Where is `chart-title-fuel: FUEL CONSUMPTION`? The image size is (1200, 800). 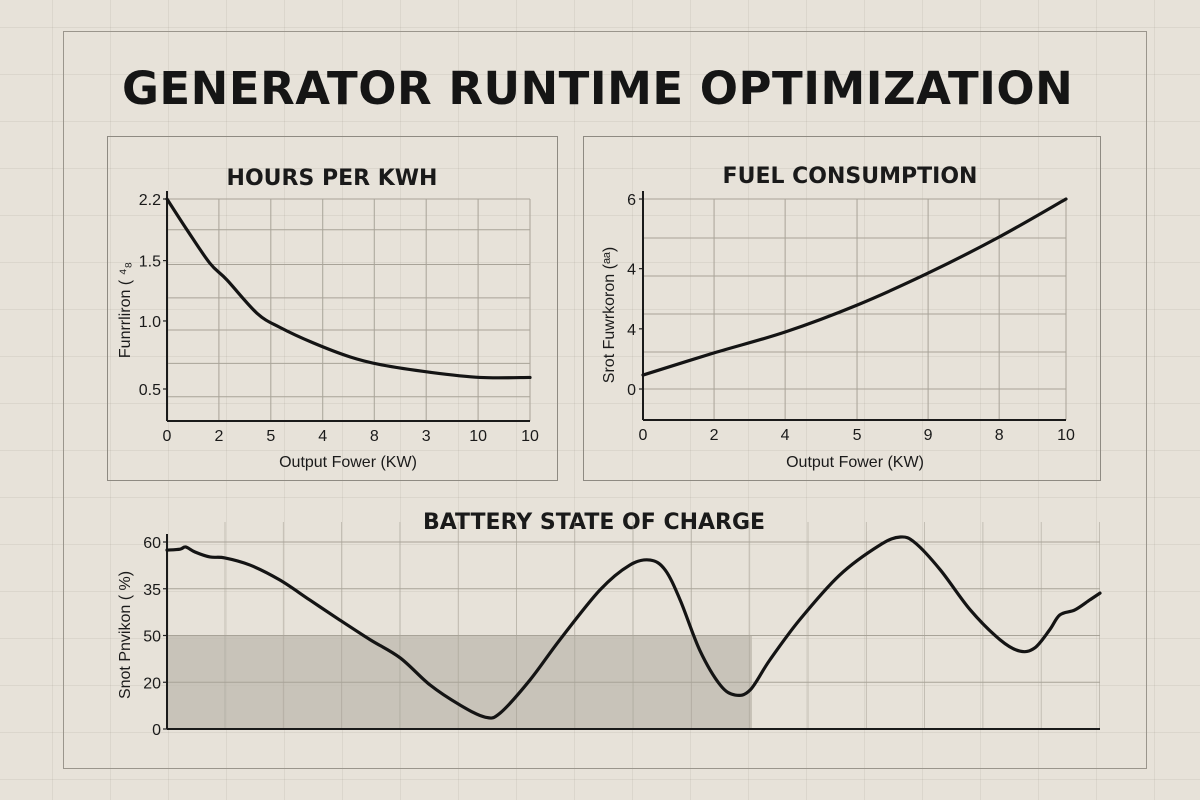
chart-title-fuel: FUEL CONSUMPTION is located at coordinates (850, 176).